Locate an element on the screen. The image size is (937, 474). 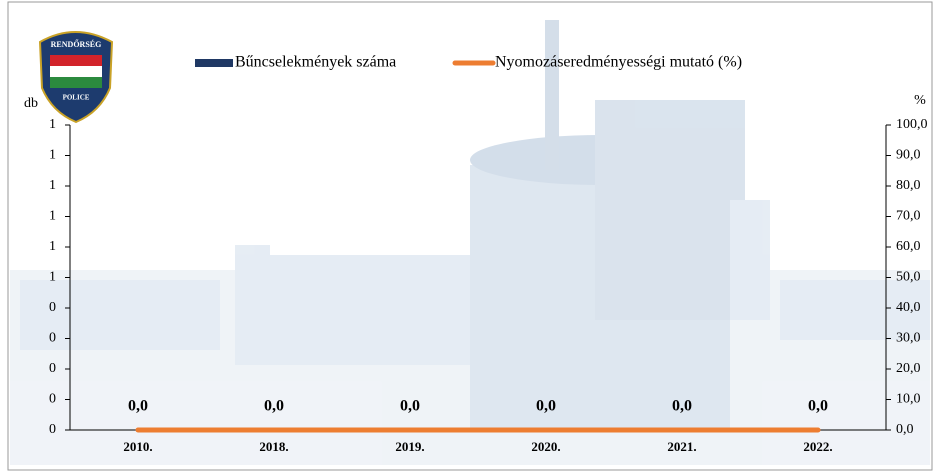
x-tick-label: 2022. is located at coordinates (817, 446).